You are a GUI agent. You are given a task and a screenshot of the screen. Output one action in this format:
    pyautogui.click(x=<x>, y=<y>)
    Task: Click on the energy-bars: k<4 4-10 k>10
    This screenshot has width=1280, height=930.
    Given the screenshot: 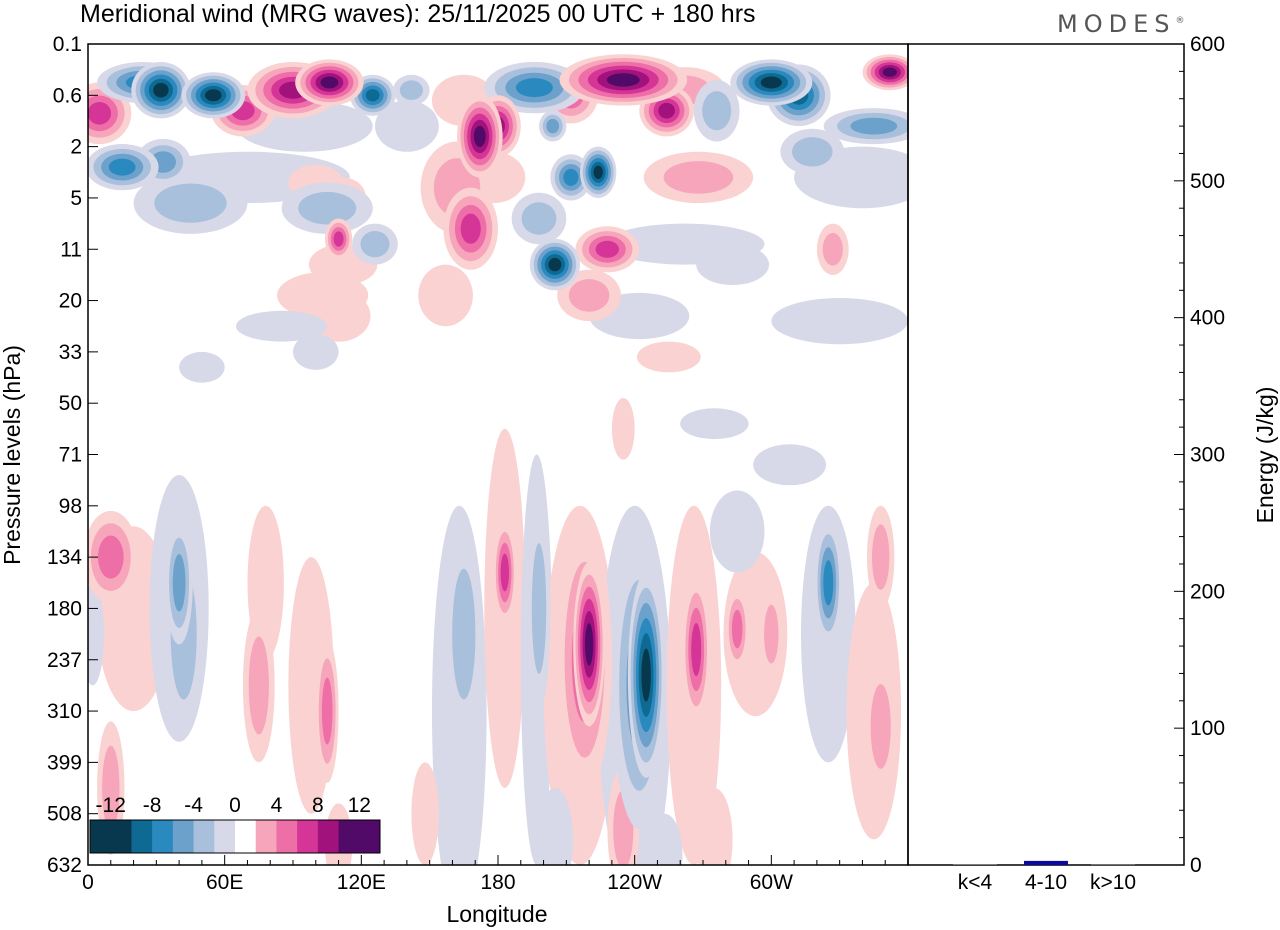 What is the action you would take?
    pyautogui.click(x=1044, y=877)
    